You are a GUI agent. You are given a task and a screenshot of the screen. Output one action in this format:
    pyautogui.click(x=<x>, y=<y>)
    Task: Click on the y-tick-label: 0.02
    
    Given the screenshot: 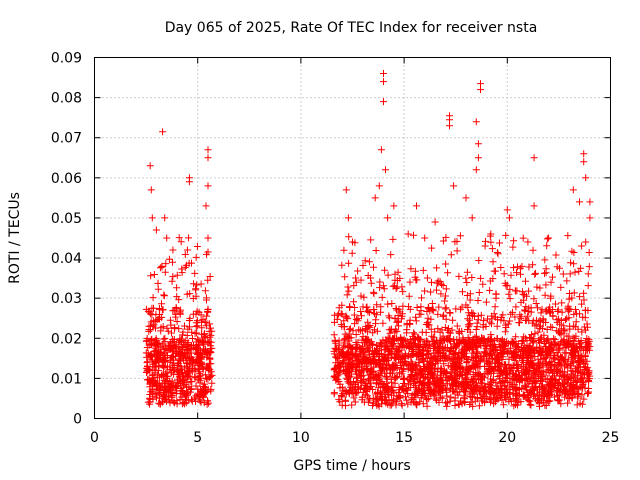 What is the action you would take?
    pyautogui.click(x=66, y=339)
    